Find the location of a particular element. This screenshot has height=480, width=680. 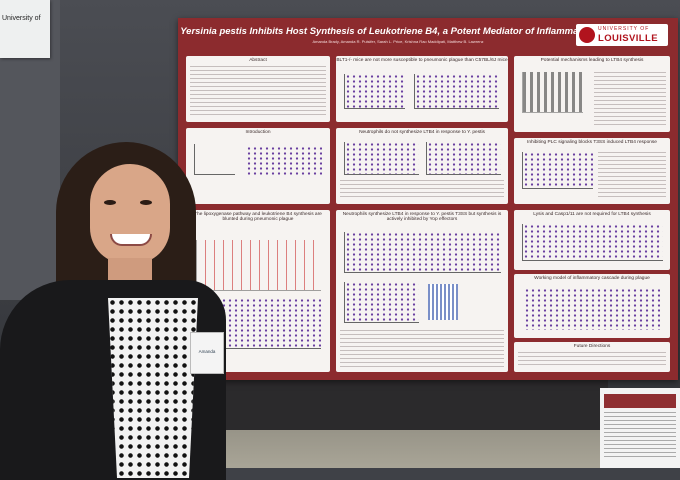

panel-heading: Introduction is located at coordinates (258, 132).